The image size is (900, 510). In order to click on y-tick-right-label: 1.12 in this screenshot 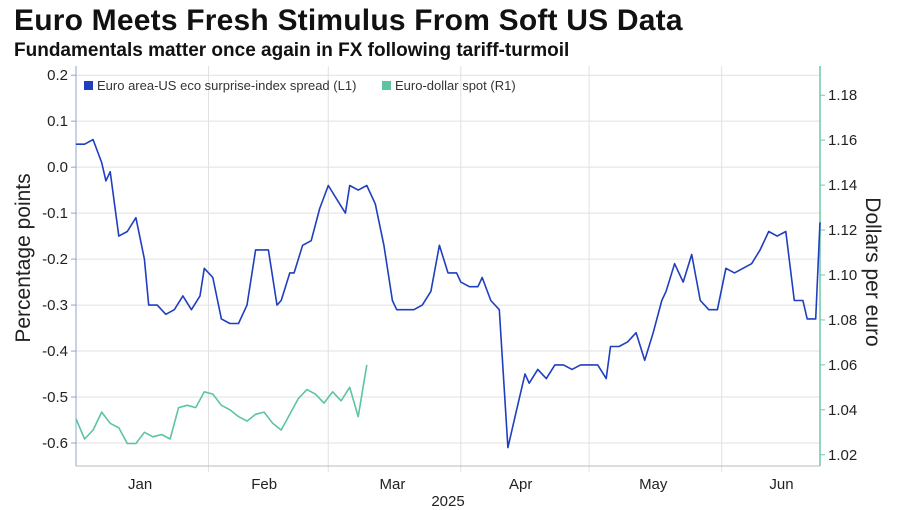, I will do `click(842, 230)`.